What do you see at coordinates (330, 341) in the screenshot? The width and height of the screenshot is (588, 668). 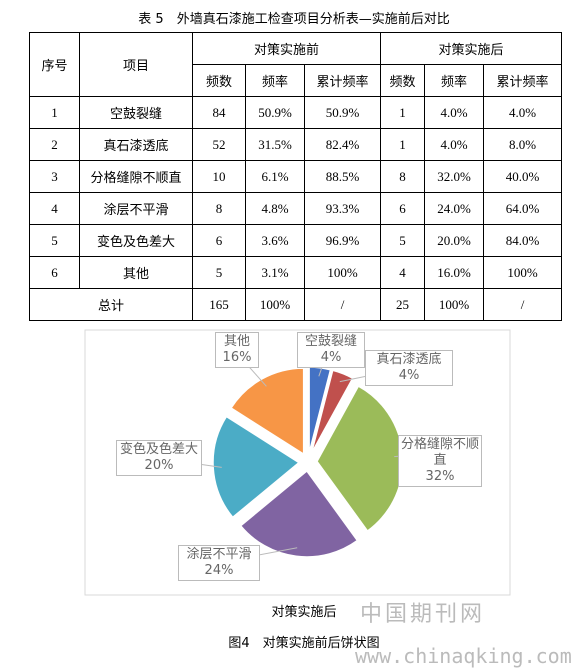 I see `slice-name: 空鼓裂缝` at bounding box center [330, 341].